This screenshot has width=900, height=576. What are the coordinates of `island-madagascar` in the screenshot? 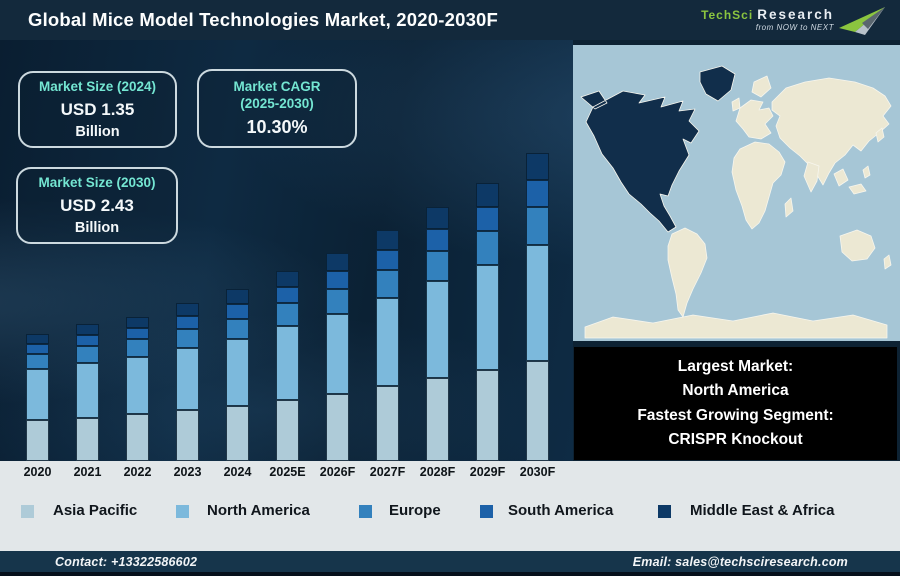 It's located at (789, 207).